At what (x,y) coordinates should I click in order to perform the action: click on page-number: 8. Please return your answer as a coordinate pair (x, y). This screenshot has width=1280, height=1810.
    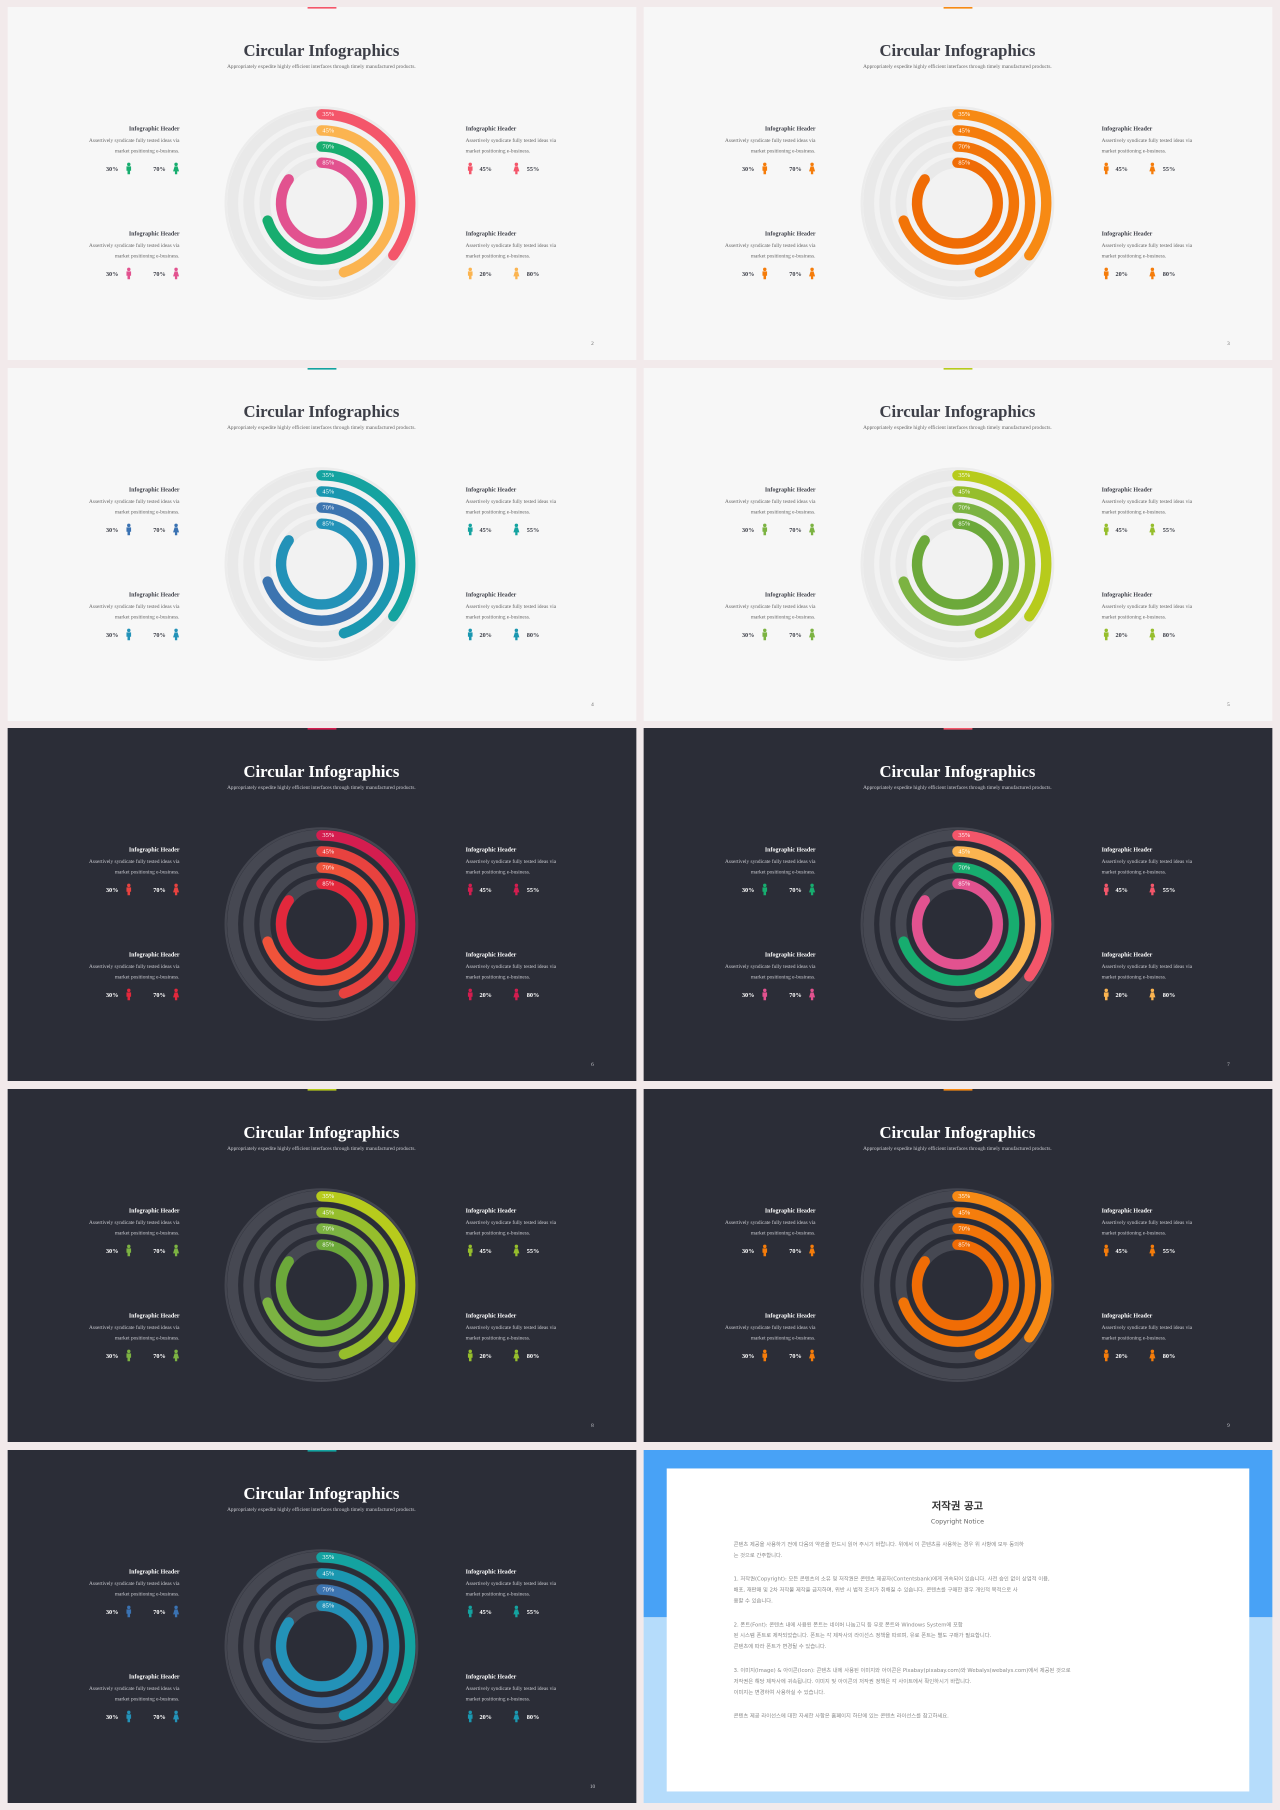
    Looking at the image, I should click on (592, 1426).